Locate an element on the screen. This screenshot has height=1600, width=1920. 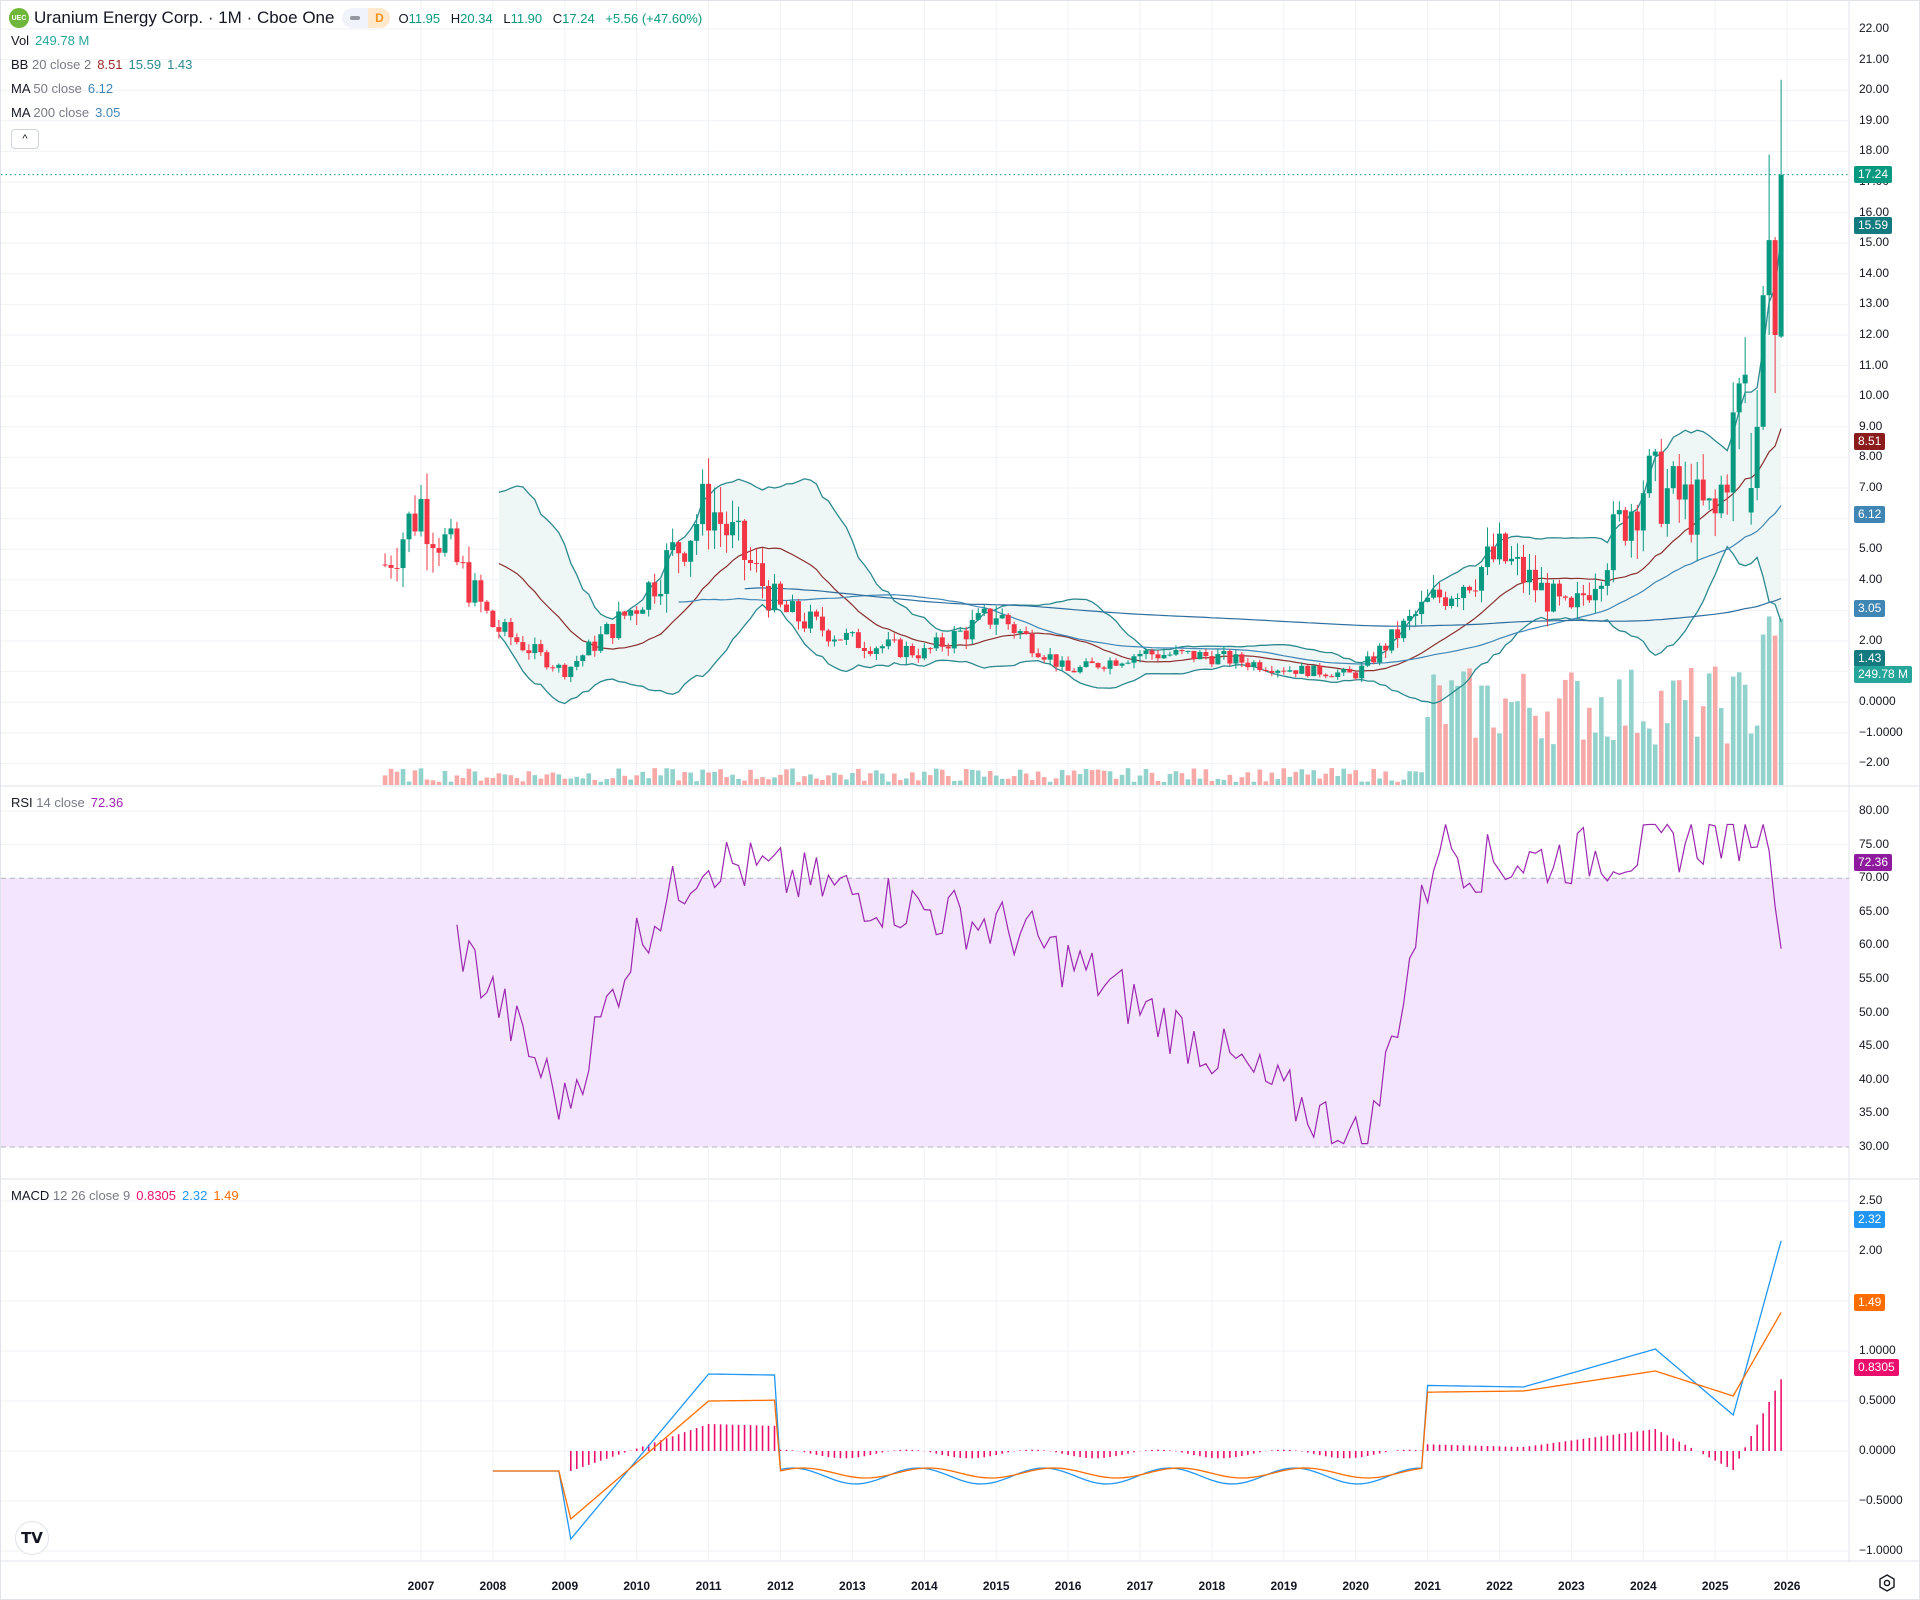
collapse-legend-button: ^ is located at coordinates (25, 139).